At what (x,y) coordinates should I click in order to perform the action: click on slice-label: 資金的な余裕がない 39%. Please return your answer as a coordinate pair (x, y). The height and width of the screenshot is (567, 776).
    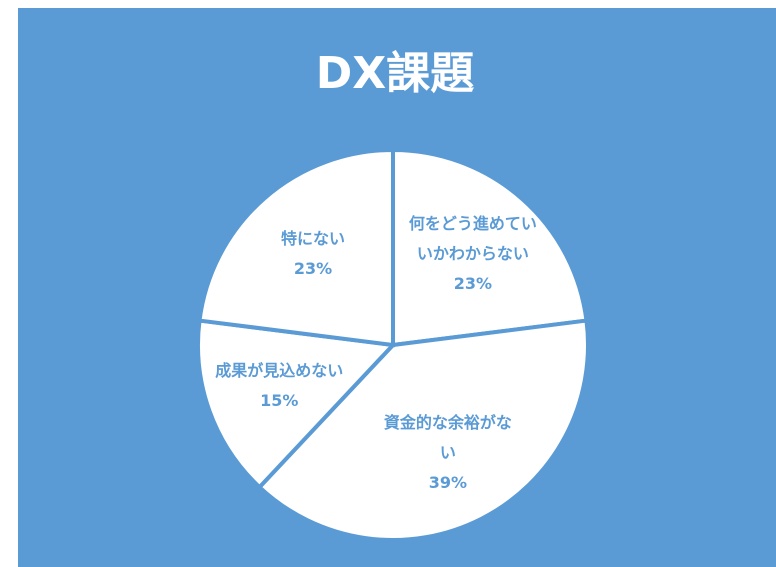
    Looking at the image, I should click on (448, 453).